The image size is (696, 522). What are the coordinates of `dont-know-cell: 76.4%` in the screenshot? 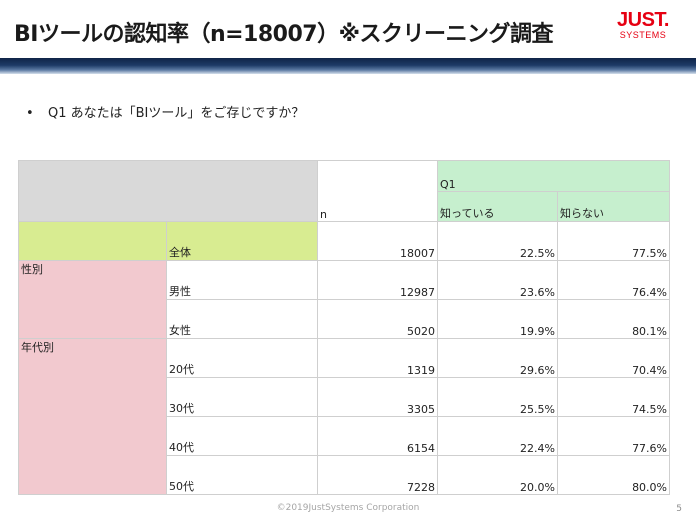 It's located at (613, 280).